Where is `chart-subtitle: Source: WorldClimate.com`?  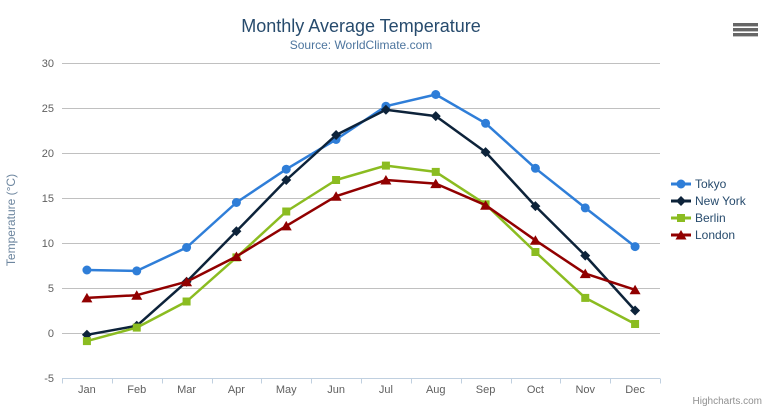 chart-subtitle: Source: WorldClimate.com is located at coordinates (361, 45).